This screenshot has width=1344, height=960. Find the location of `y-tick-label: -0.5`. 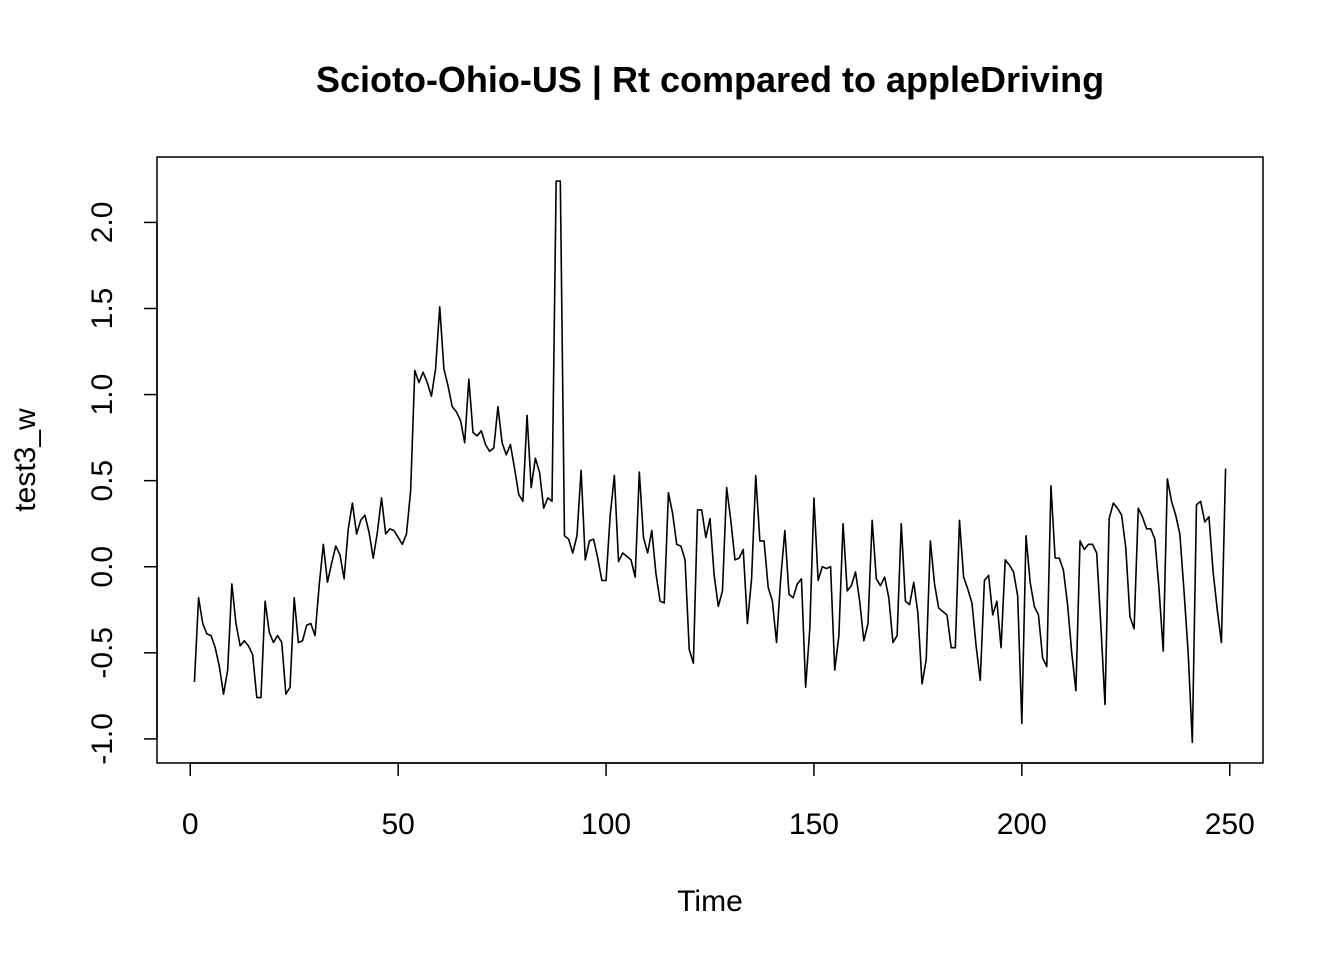

y-tick-label: -0.5 is located at coordinates (102, 653).